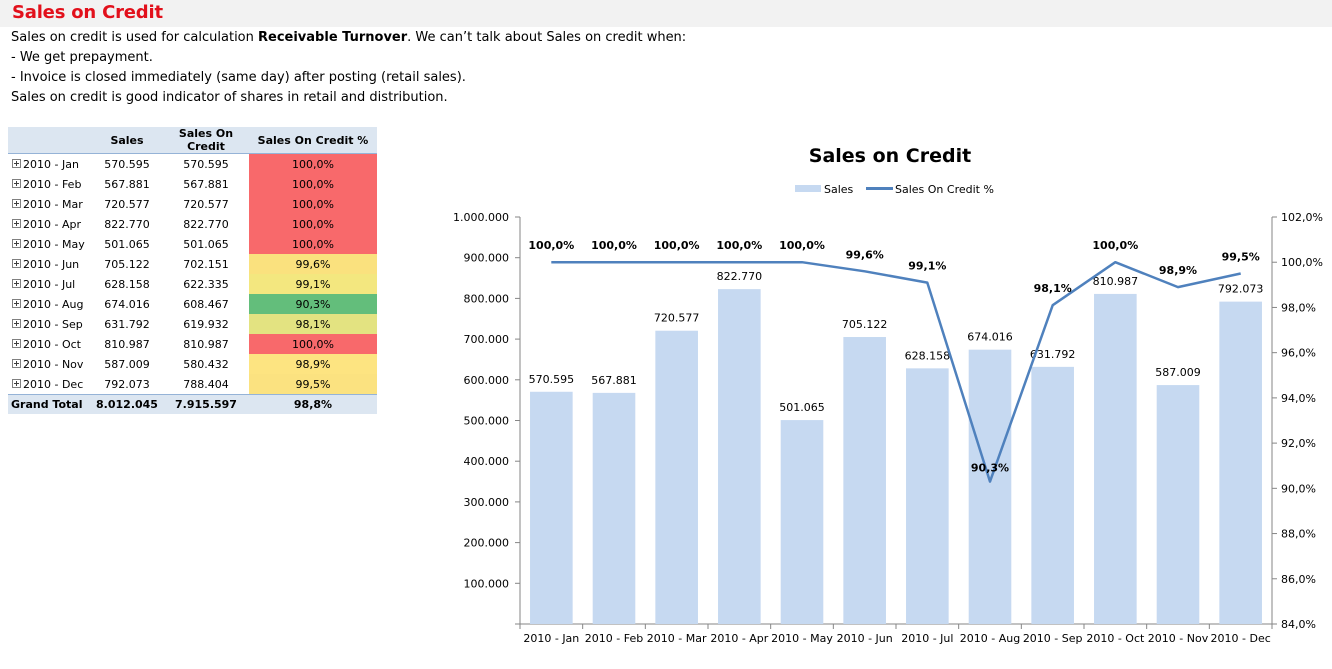 The image size is (1332, 669). I want to click on y-tick-label-left: 700.000, so click(487, 339).